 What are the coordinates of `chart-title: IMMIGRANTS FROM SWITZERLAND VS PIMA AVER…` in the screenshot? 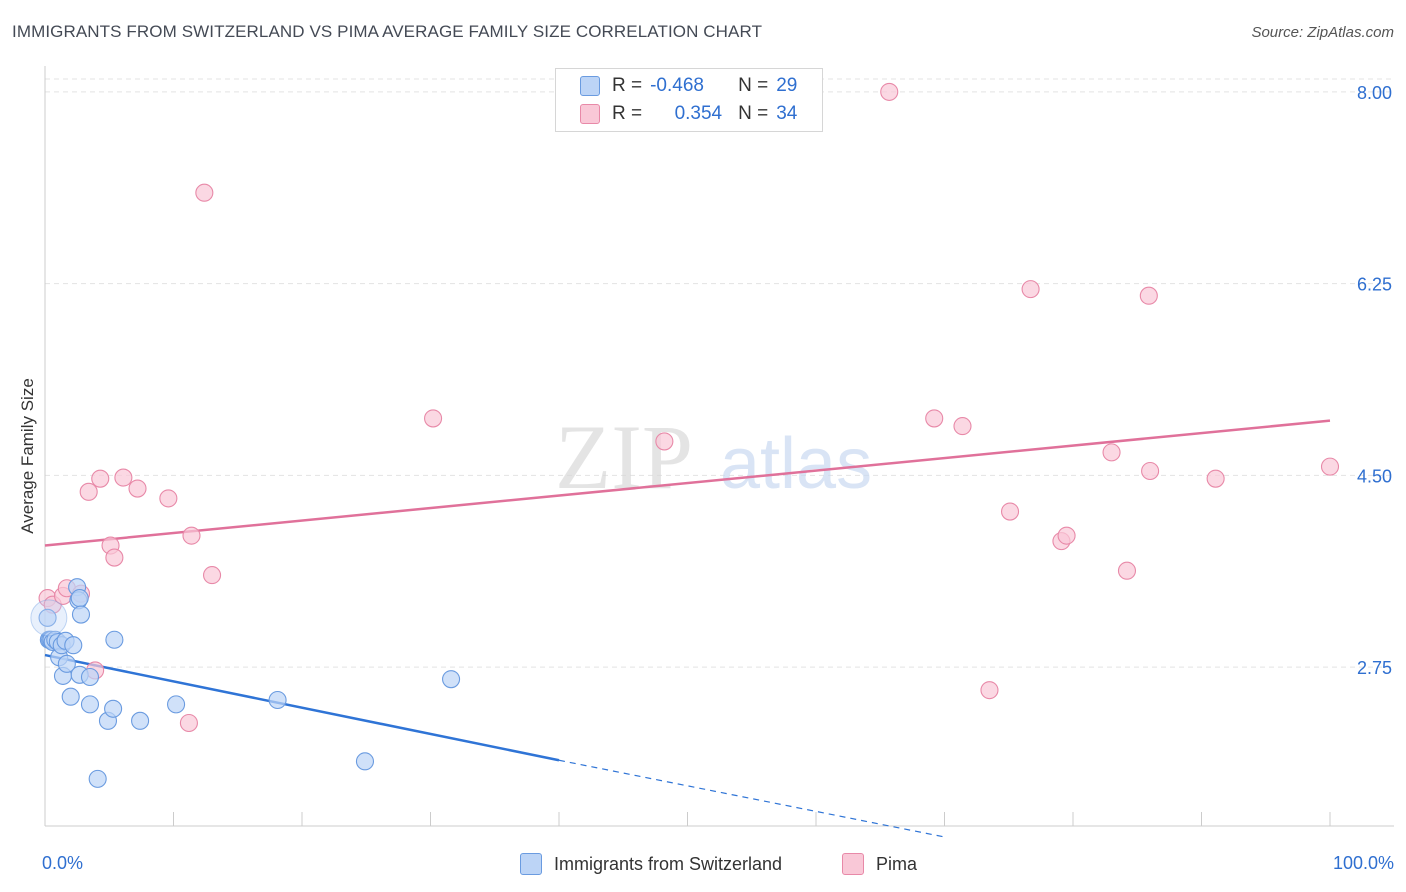 It's located at (387, 31).